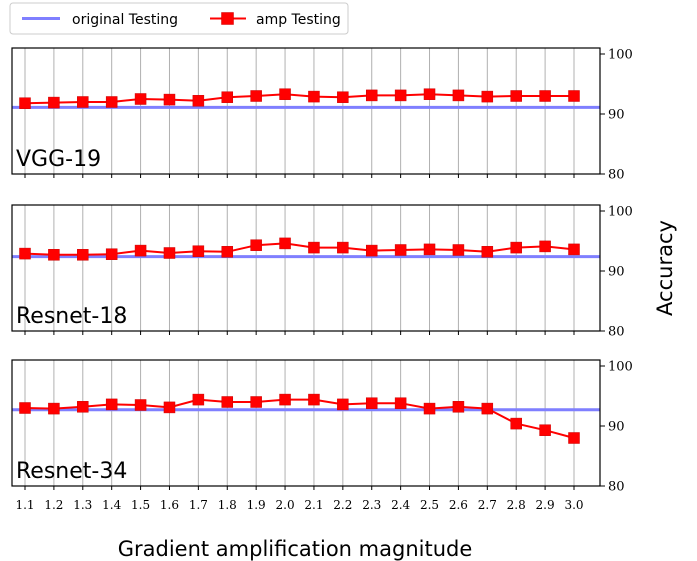  Describe the element at coordinates (58, 159) in the screenshot. I see `panel-label: VGG-19` at that location.